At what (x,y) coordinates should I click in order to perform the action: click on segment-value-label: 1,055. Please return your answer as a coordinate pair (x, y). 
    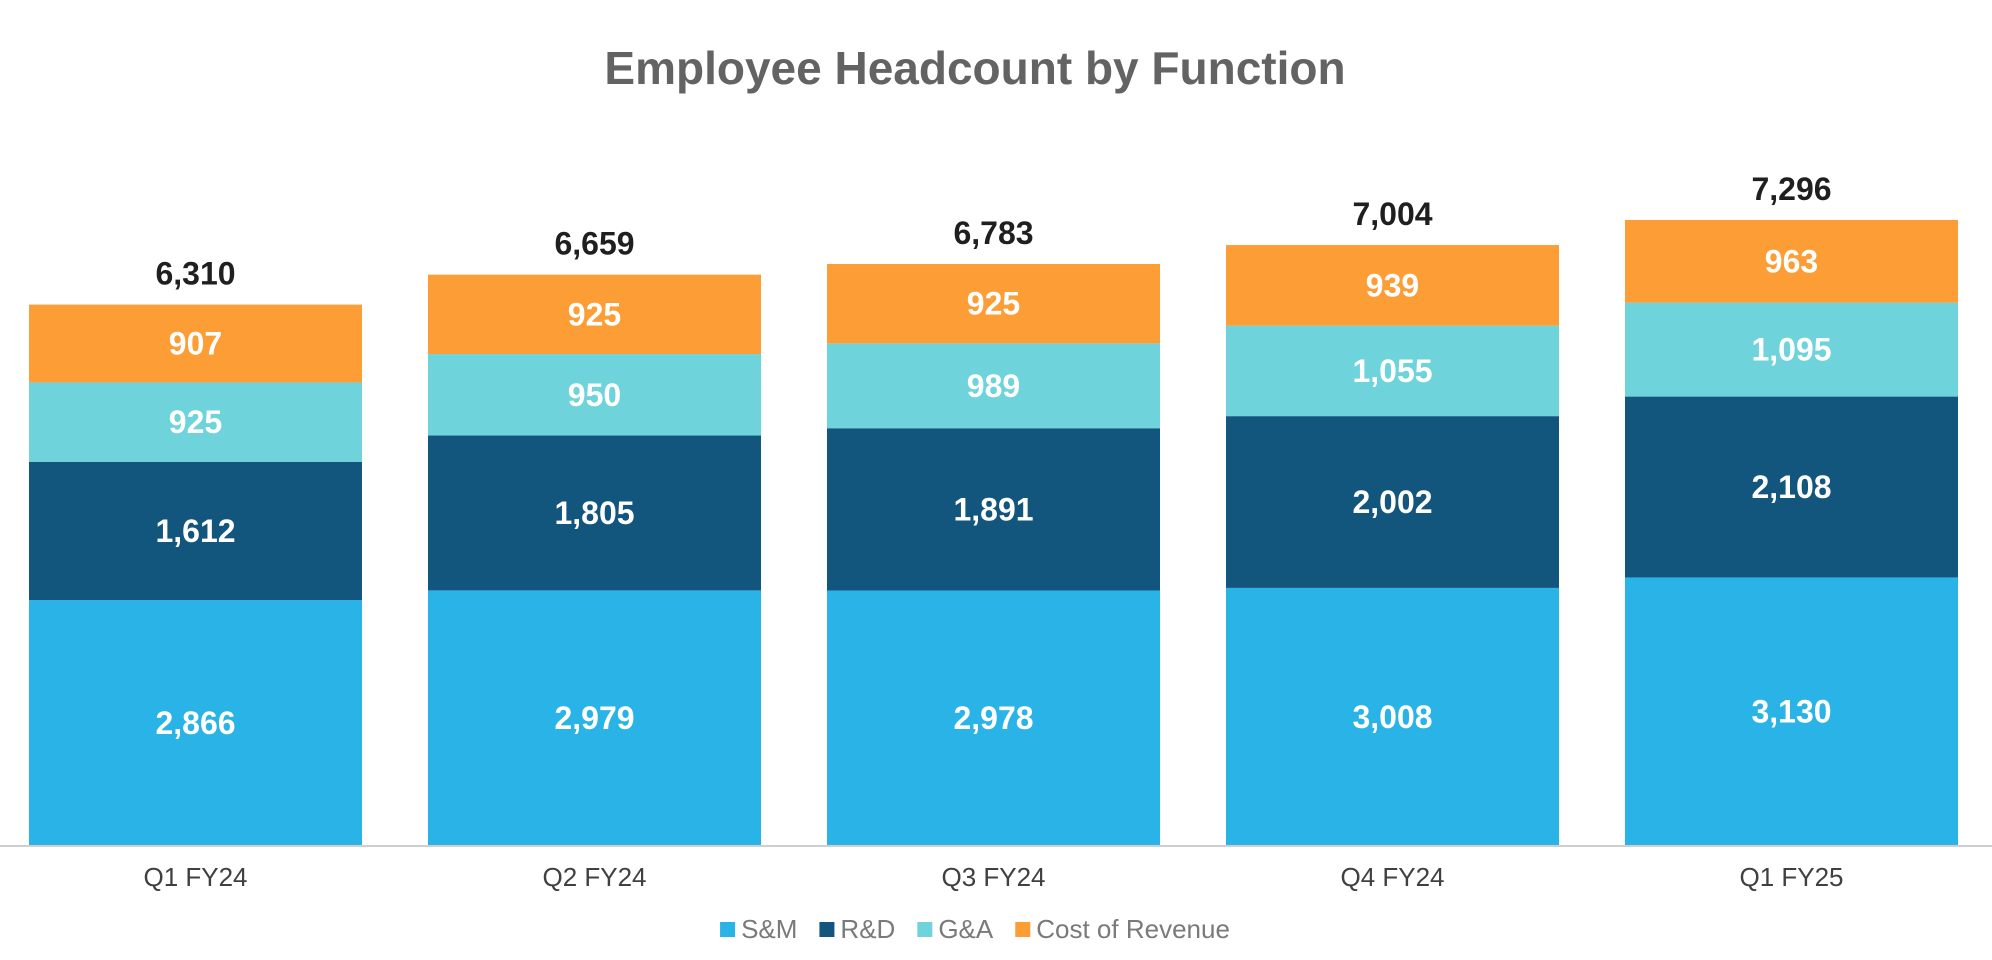
    Looking at the image, I should click on (1392, 371).